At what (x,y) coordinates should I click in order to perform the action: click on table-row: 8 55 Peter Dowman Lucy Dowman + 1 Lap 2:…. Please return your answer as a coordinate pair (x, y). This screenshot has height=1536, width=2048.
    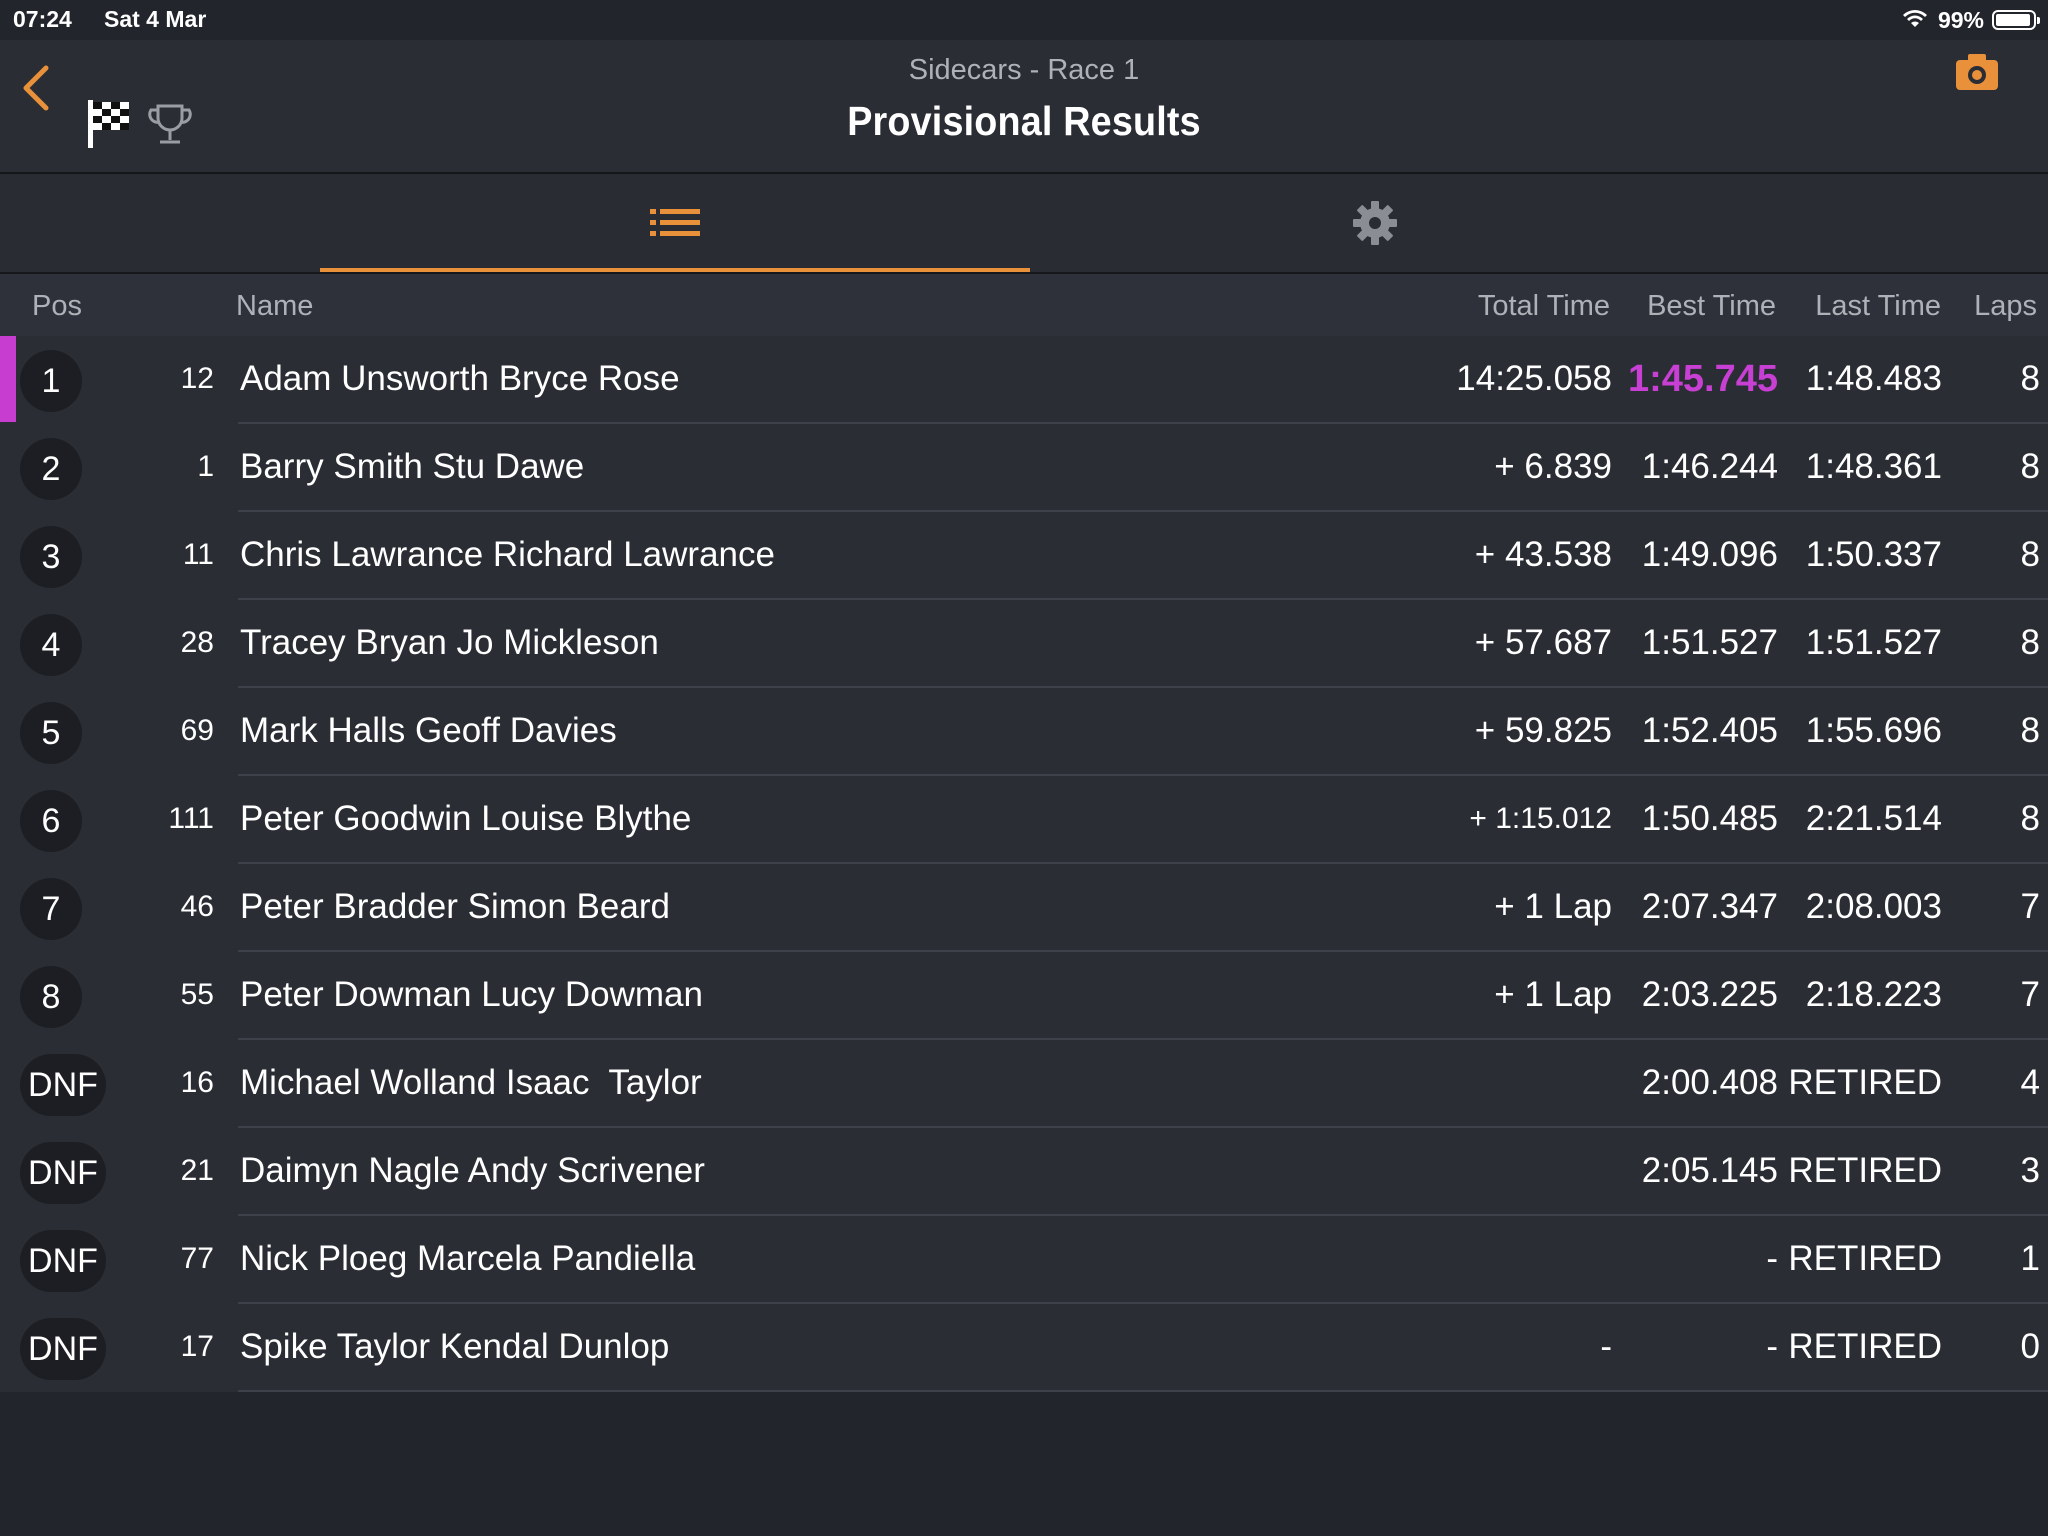
    Looking at the image, I should click on (1024, 996).